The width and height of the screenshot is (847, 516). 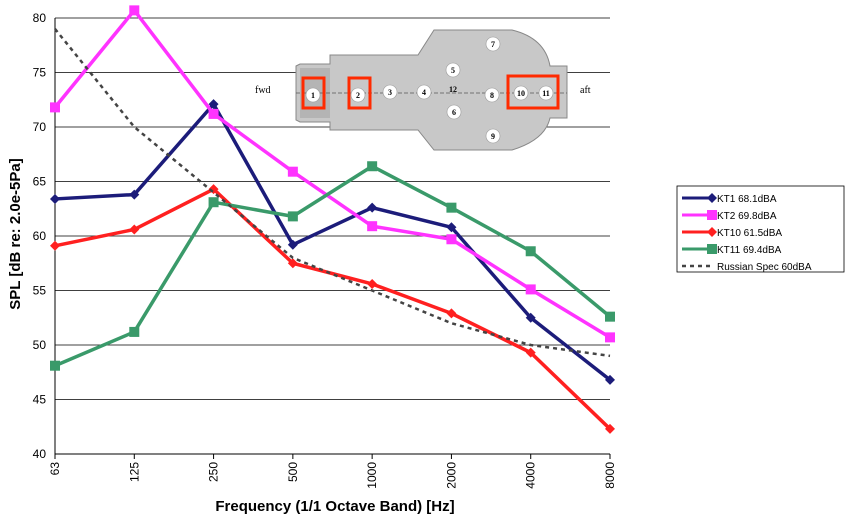 I want to click on aft-label: aft, so click(x=585, y=90).